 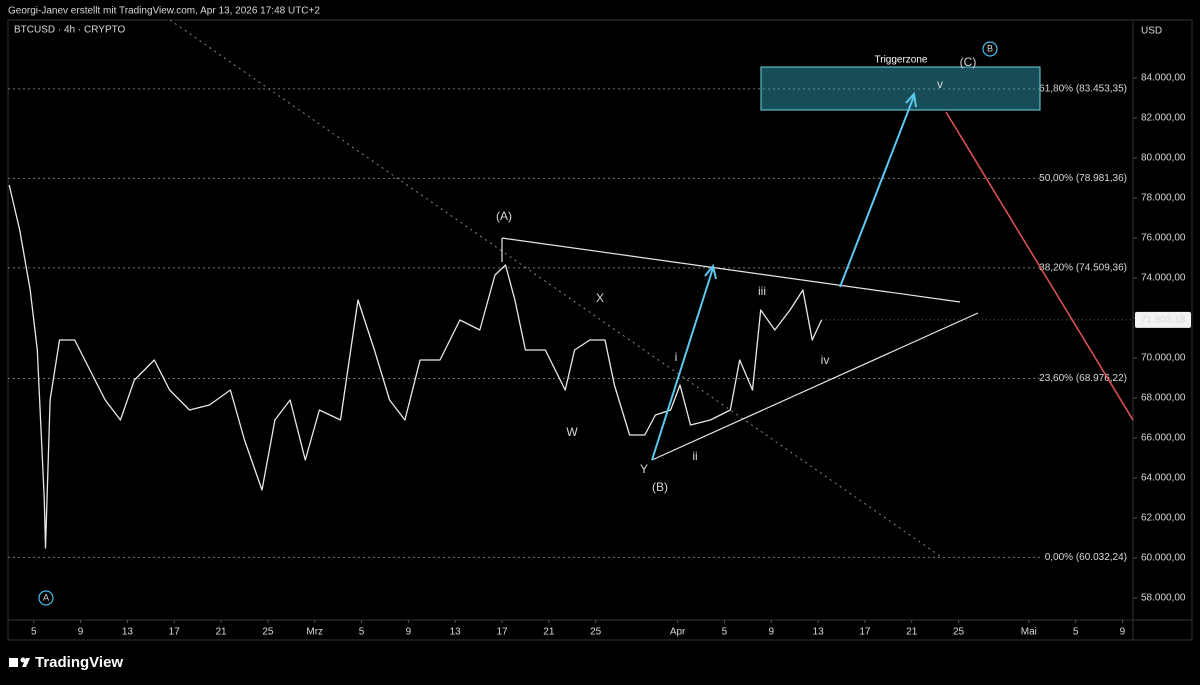 What do you see at coordinates (815, 386) in the screenshot?
I see `triangle-lower` at bounding box center [815, 386].